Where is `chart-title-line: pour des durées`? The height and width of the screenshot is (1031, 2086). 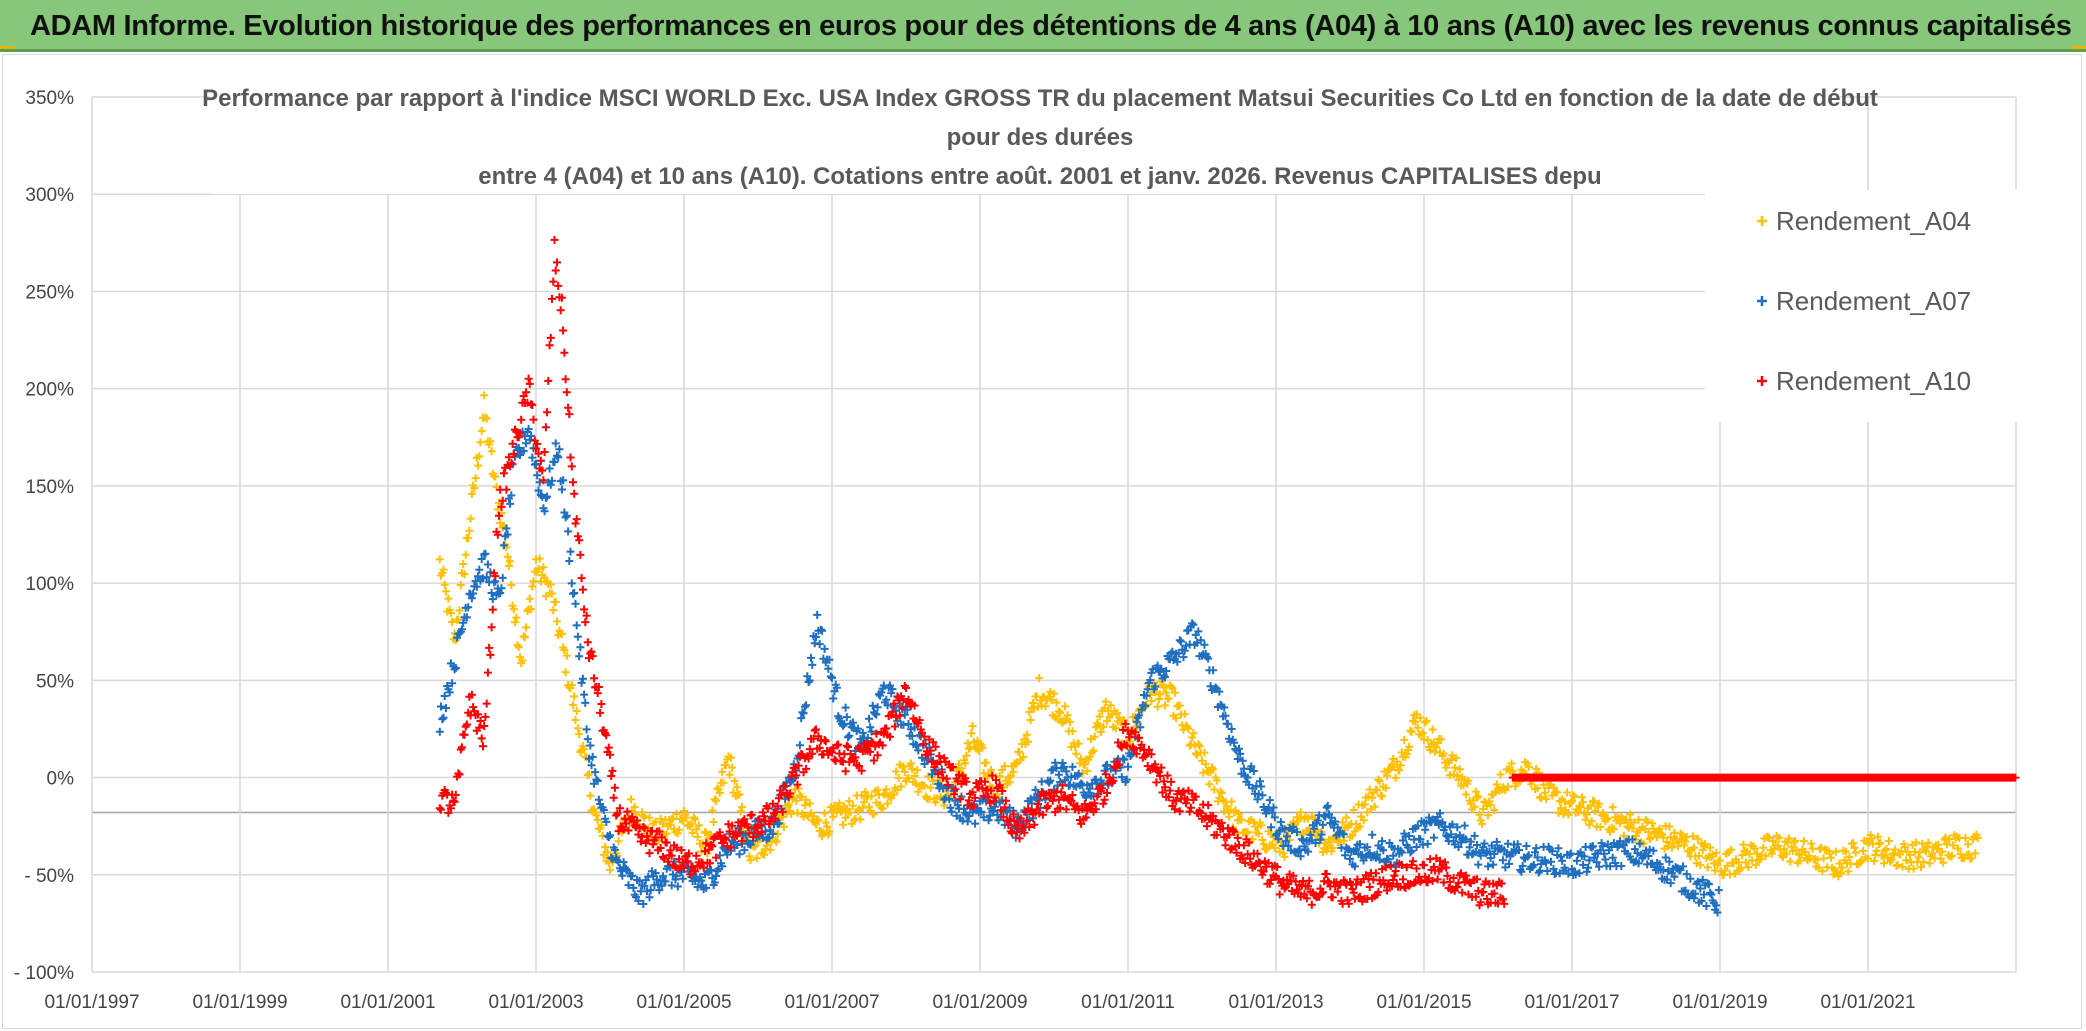 chart-title-line: pour des durées is located at coordinates (1040, 137).